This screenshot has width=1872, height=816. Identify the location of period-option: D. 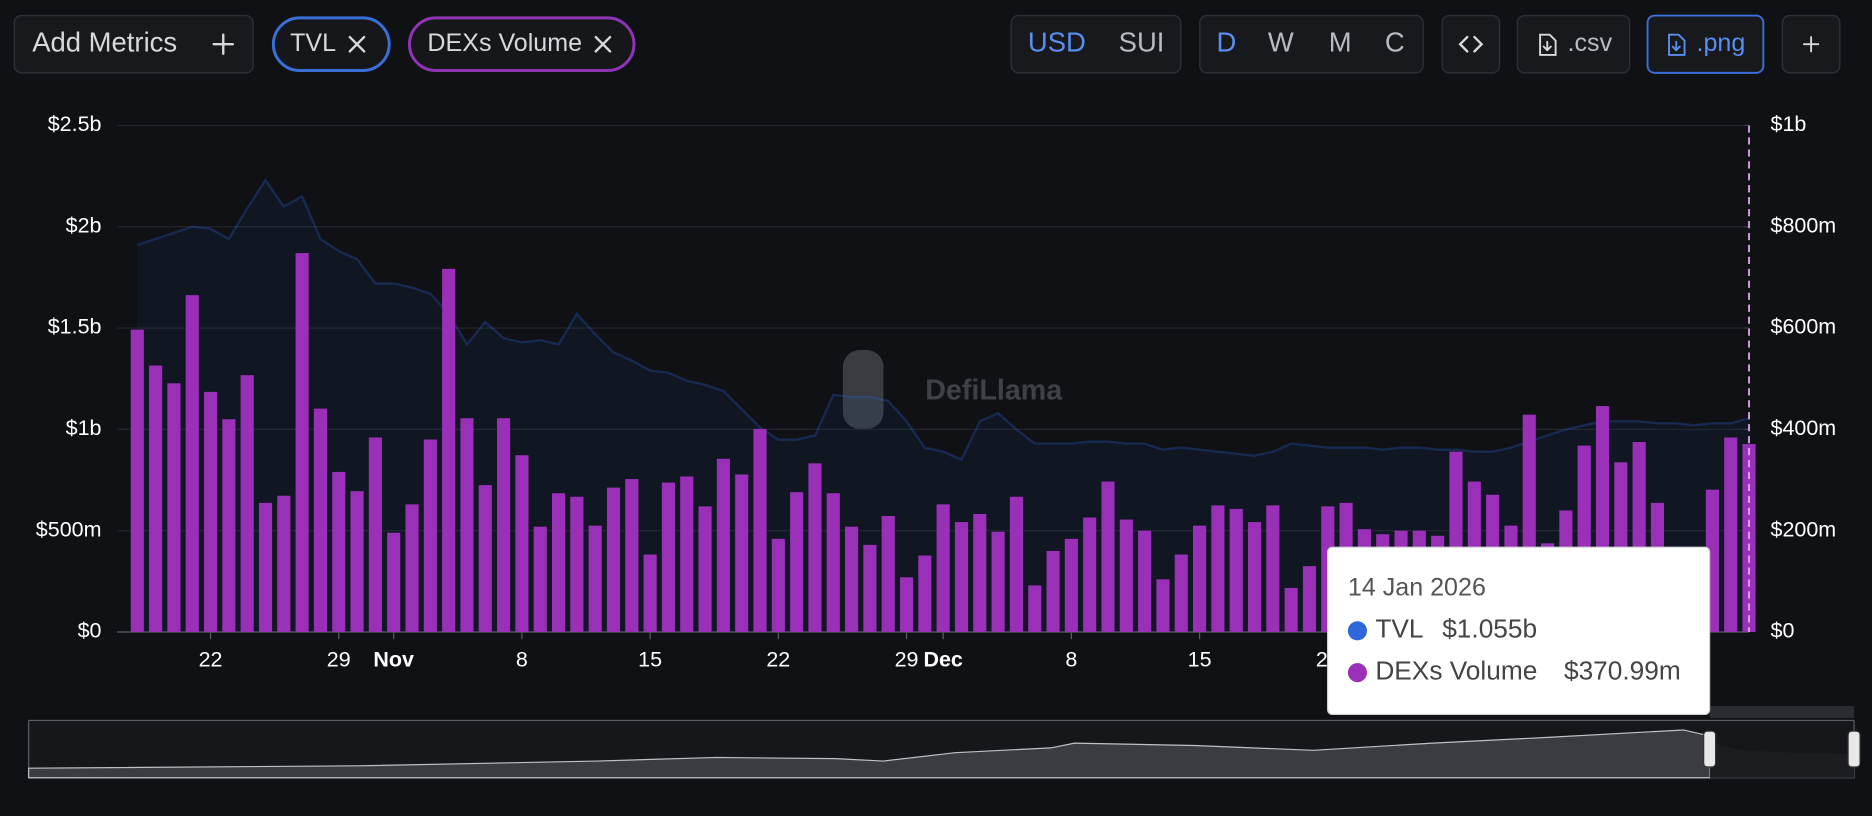
(1227, 41).